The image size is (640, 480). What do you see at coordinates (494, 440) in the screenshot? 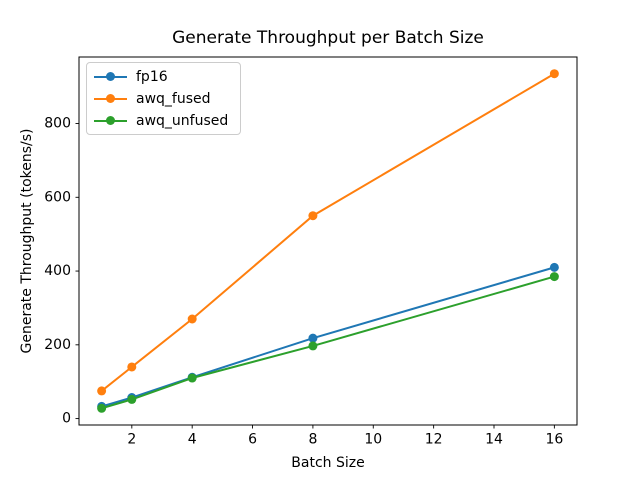
I see `x-tick-label: 14` at bounding box center [494, 440].